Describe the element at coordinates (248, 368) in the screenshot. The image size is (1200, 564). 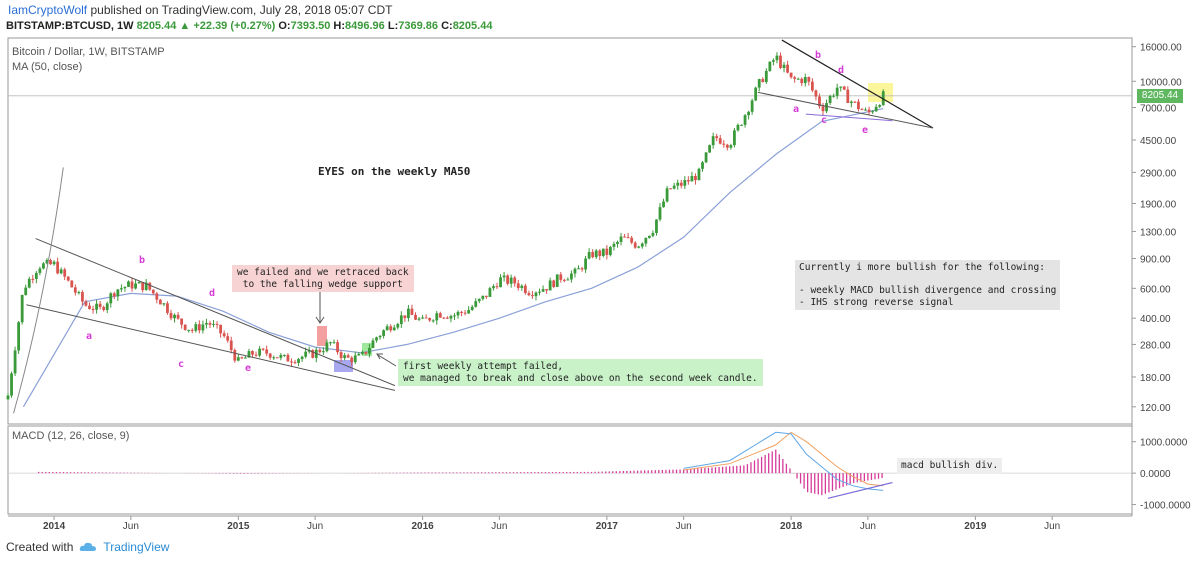
I see `wave-label: e` at that location.